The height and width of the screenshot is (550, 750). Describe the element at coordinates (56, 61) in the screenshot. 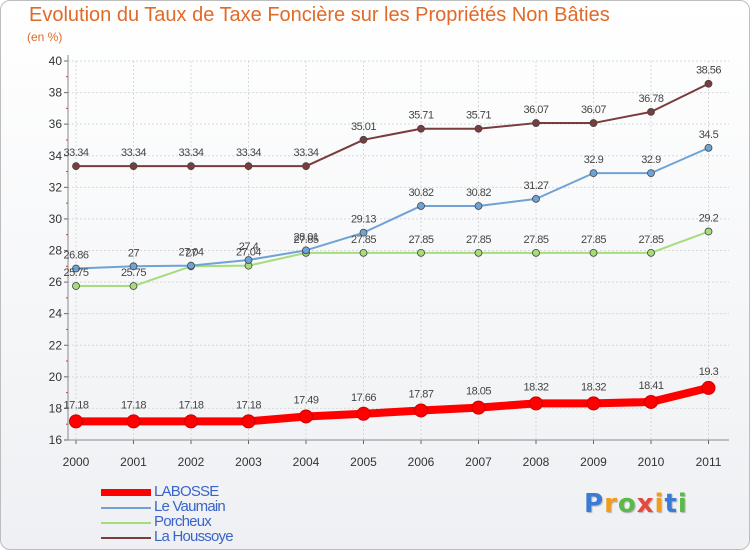

I see `y-tick-label: 40` at that location.